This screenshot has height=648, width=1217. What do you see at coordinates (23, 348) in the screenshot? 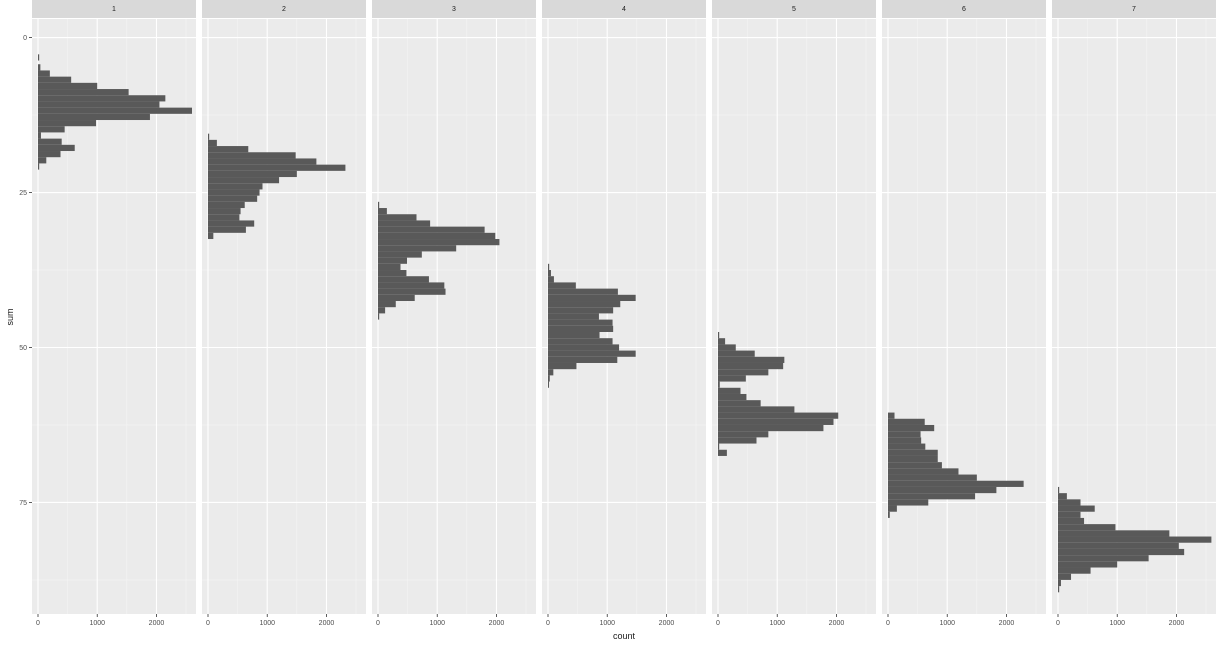
I see `y-tick-label: 50` at bounding box center [23, 348].